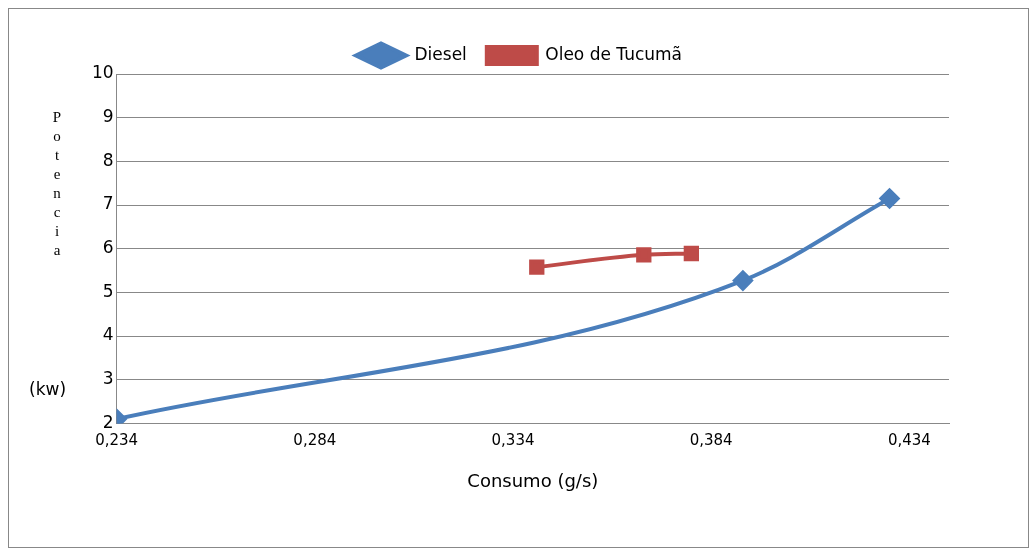 This screenshot has width=1035, height=554. What do you see at coordinates (909, 440) in the screenshot?
I see `x-tick-label: 0,434` at bounding box center [909, 440].